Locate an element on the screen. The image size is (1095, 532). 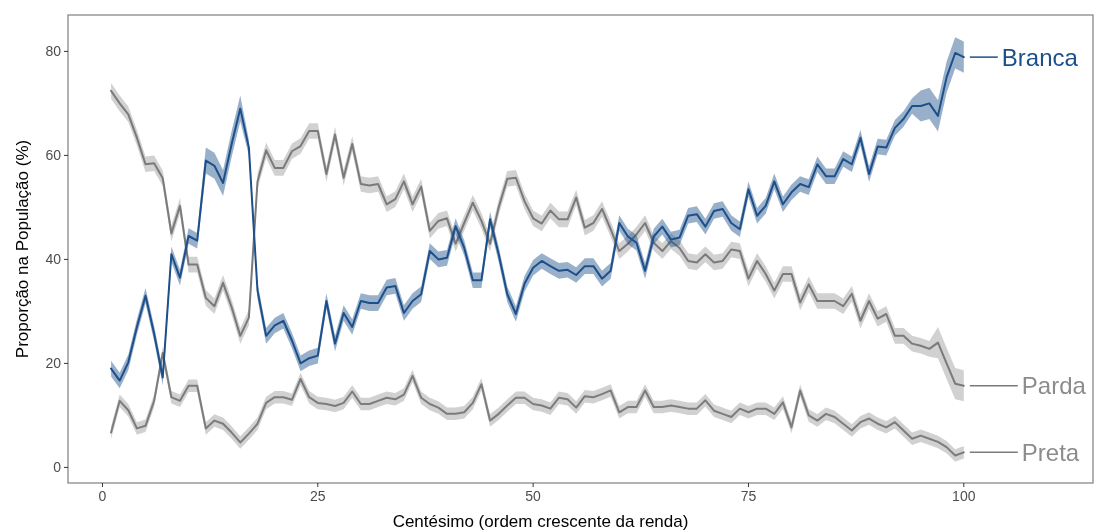
y-tick-label: 40 is located at coordinates (53, 259).